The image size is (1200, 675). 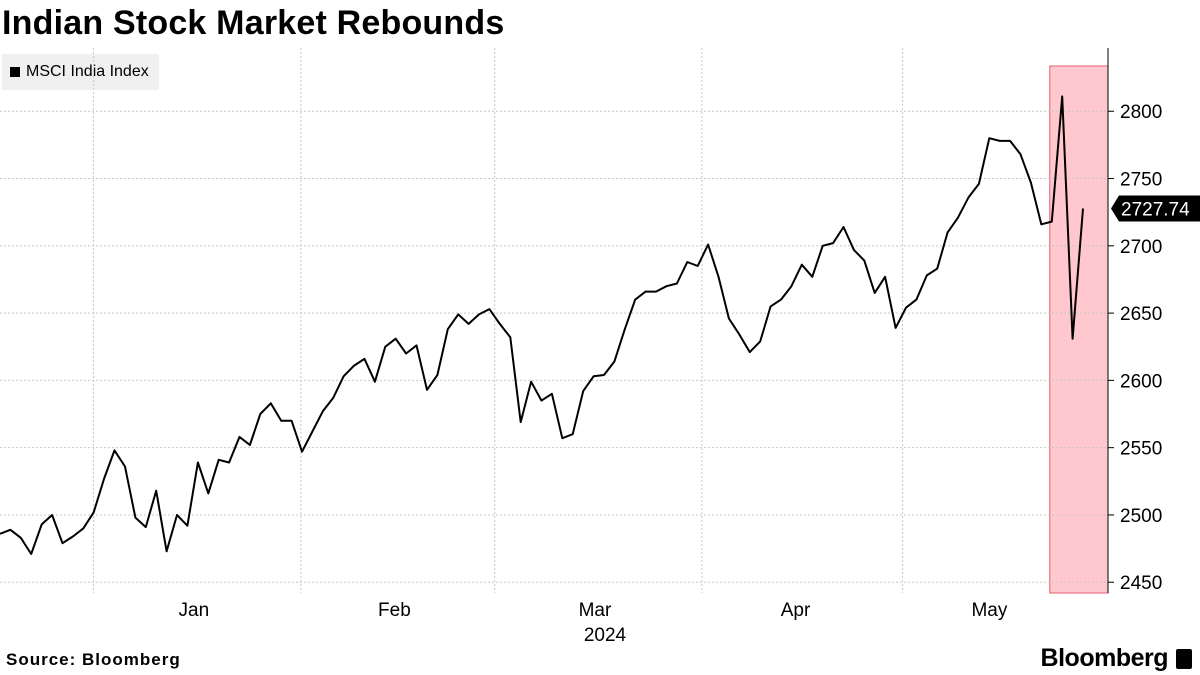 I want to click on legend-swatch, so click(x=15, y=72).